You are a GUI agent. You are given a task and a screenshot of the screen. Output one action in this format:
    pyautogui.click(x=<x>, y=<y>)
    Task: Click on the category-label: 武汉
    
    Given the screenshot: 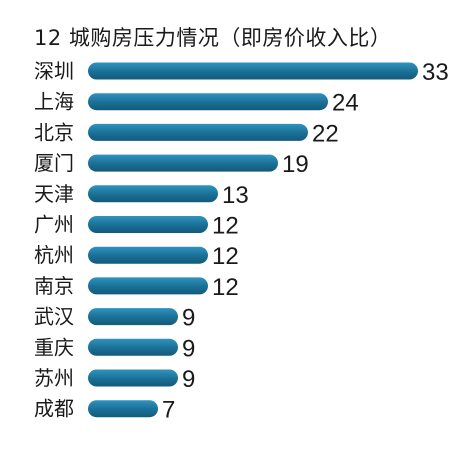 What is the action you would take?
    pyautogui.click(x=54, y=317)
    